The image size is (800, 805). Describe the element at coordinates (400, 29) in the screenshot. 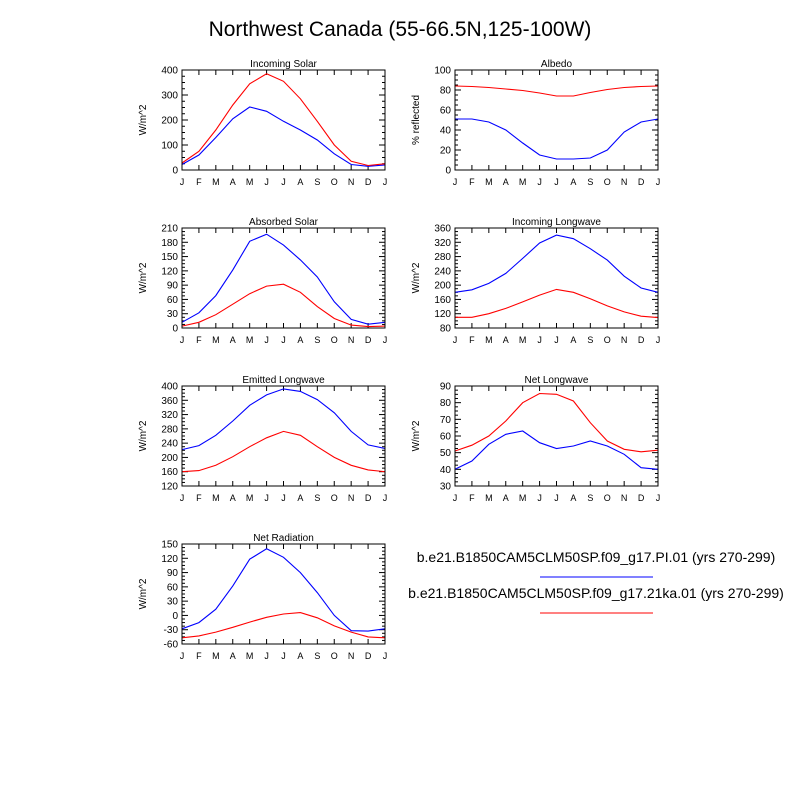

I see `page-title: Northwest Canada (55-66.5N,125-100W)` at that location.